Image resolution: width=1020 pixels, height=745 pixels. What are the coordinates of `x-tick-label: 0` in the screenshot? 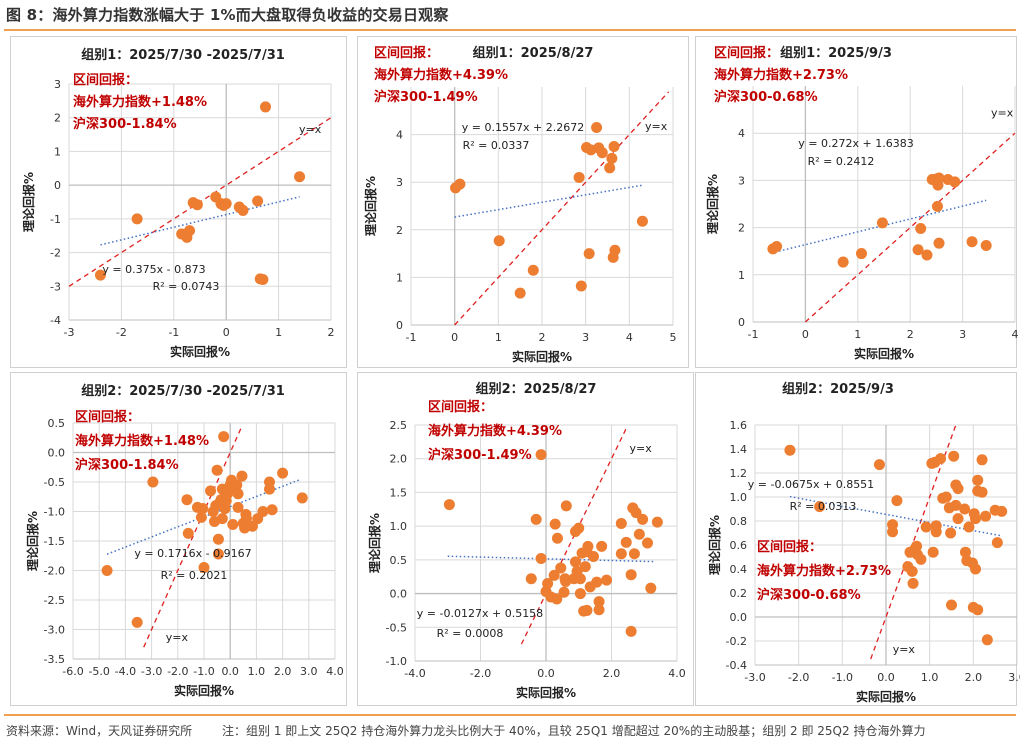 It's located at (454, 337).